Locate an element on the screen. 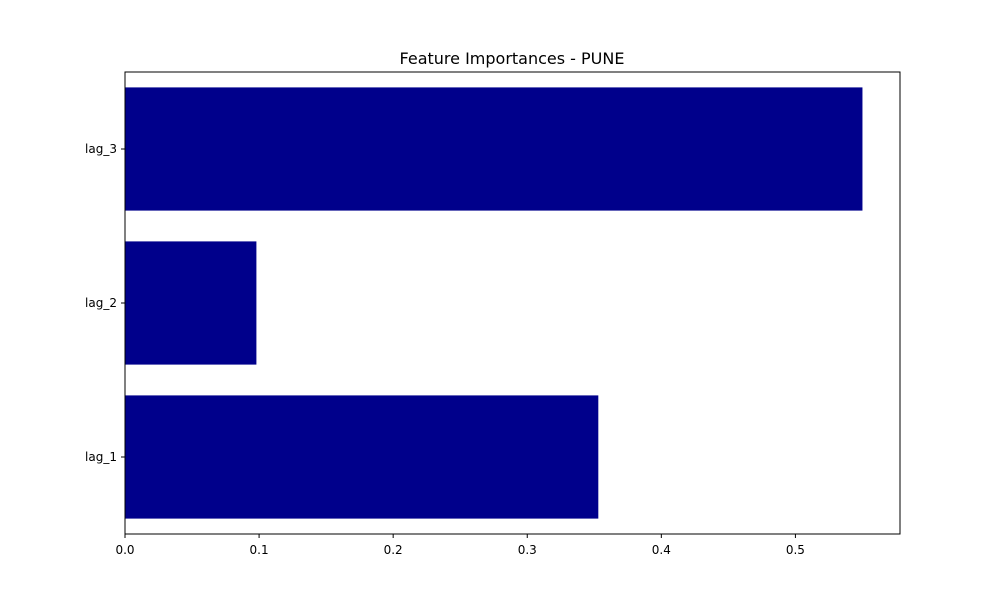  x-tick-label: 0.2 is located at coordinates (393, 550).